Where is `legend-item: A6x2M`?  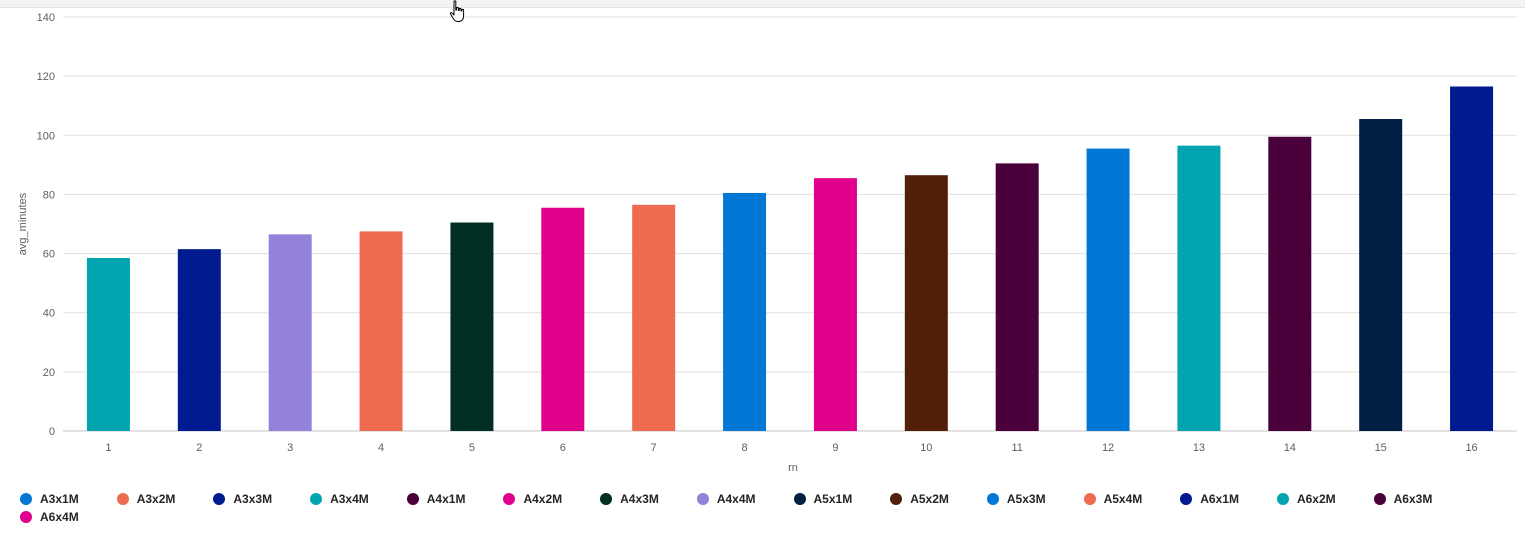 legend-item: A6x2M is located at coordinates (1306, 499).